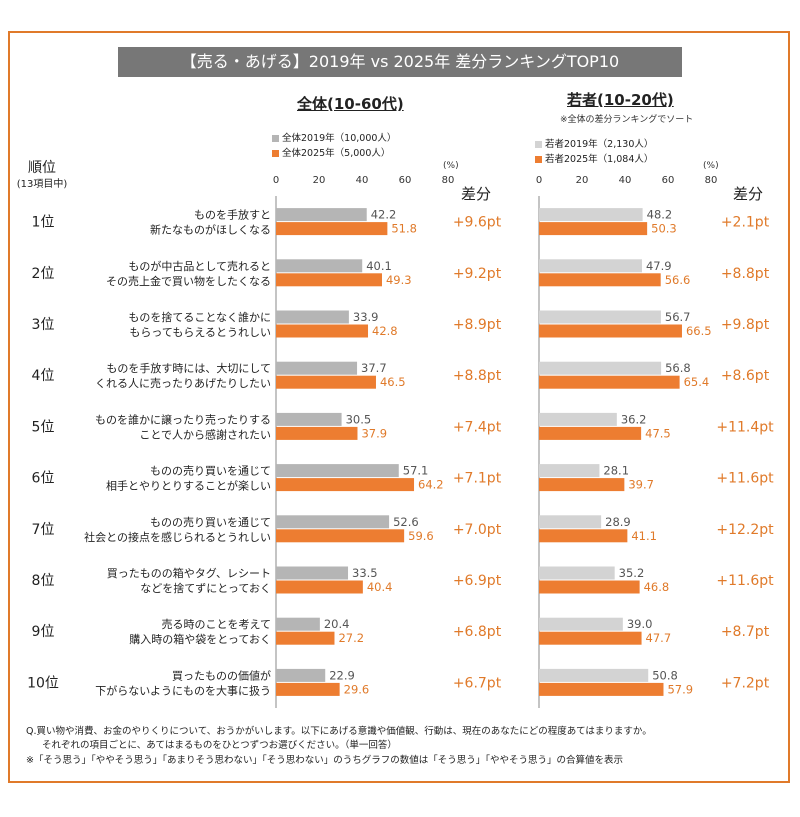 The image size is (800, 817). I want to click on diff-label: +8.6pt, so click(745, 376).